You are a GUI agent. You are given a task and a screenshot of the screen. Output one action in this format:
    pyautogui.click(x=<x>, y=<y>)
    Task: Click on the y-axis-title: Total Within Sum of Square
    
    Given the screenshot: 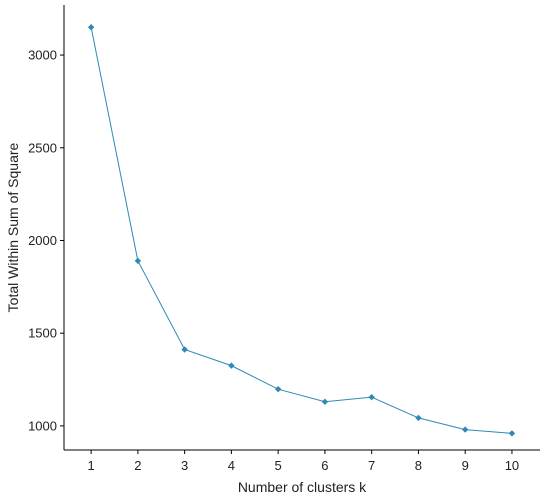 What is the action you would take?
    pyautogui.click(x=13, y=227)
    